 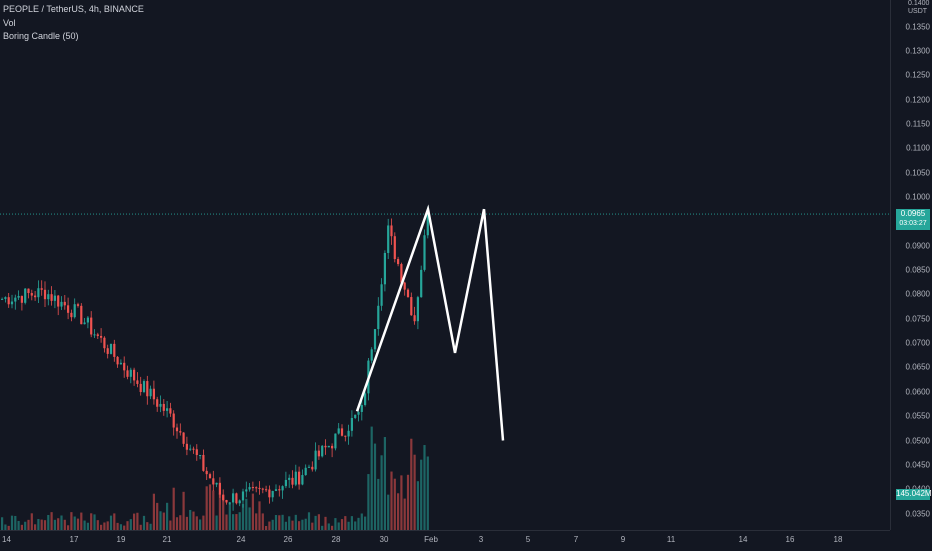 What do you see at coordinates (838, 539) in the screenshot?
I see `time-tick-label: 18` at bounding box center [838, 539].